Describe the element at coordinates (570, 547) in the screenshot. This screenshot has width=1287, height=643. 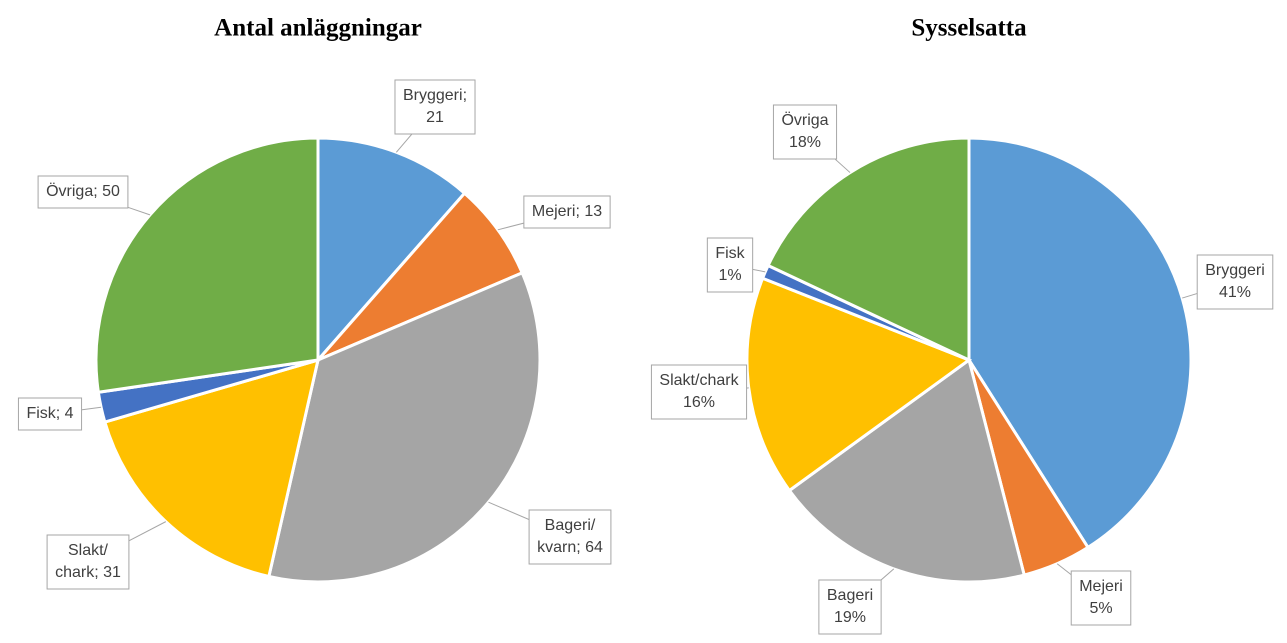
I see `label-text: kvarn; 64` at that location.